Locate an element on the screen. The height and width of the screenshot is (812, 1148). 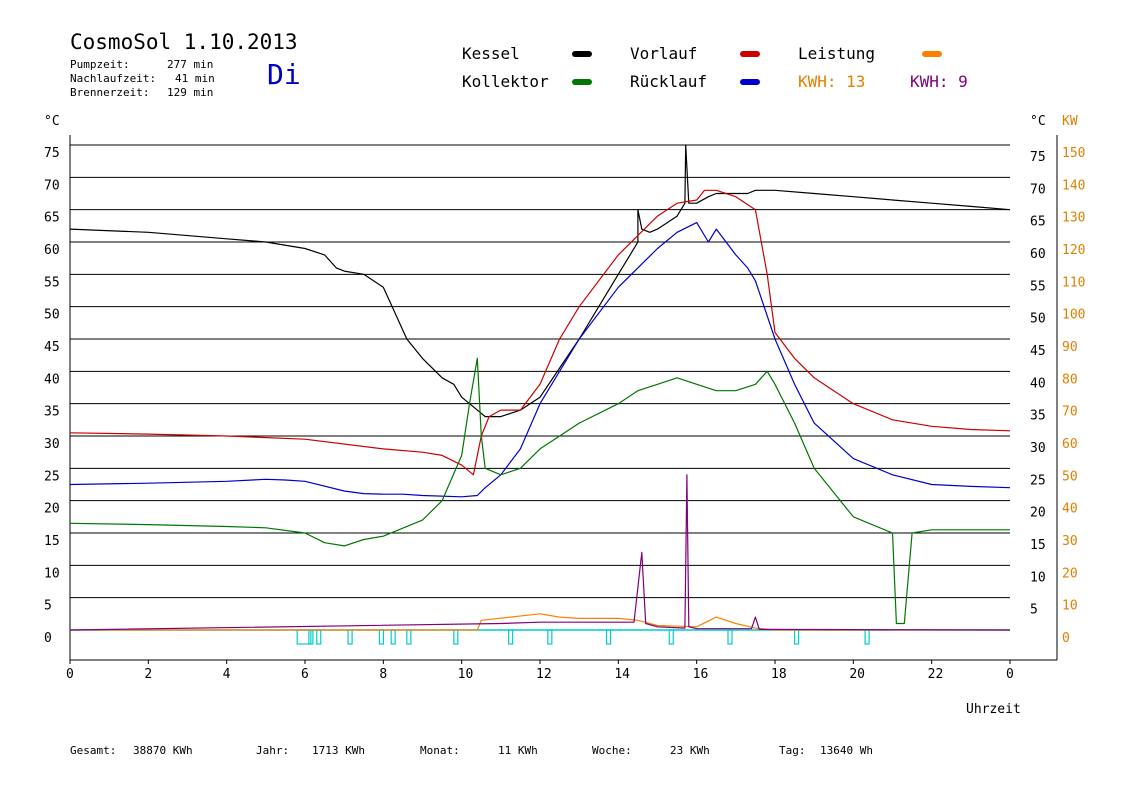
right-axis-unit: °C is located at coordinates (1038, 121).